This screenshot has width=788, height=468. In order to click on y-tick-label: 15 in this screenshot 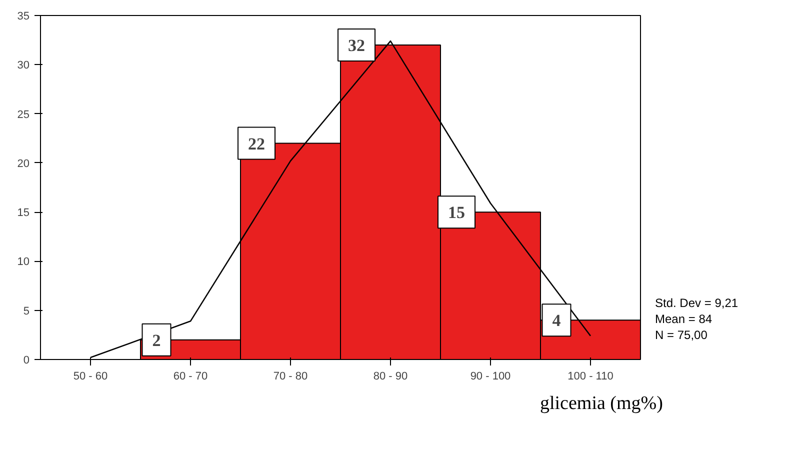, I will do `click(23, 213)`.